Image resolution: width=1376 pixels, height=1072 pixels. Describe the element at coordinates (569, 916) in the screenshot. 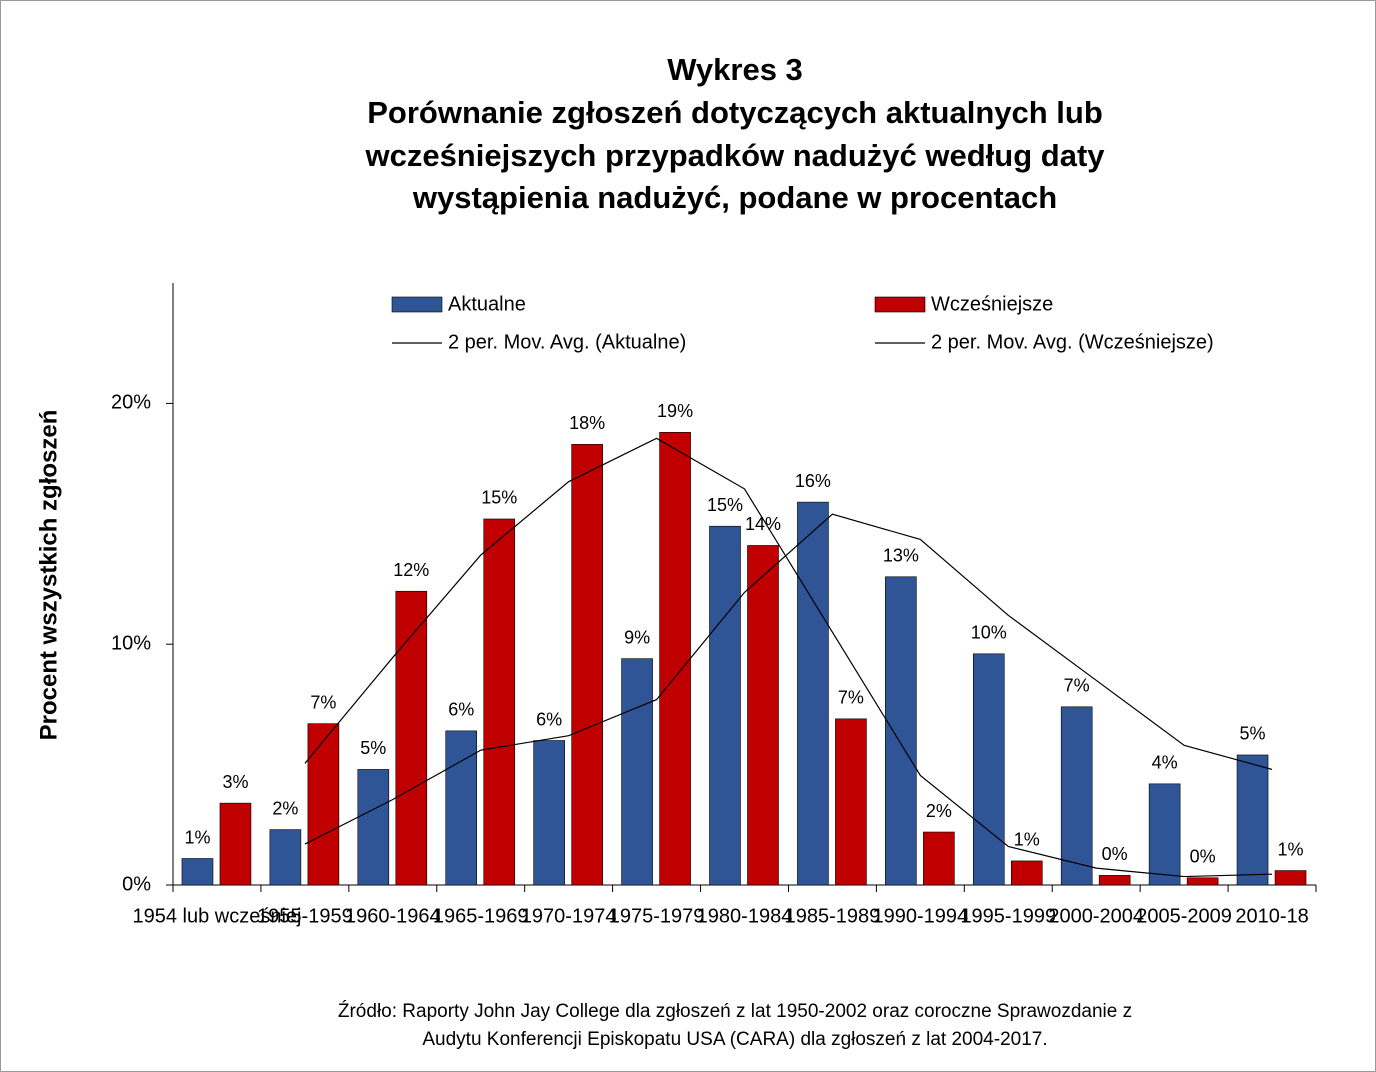

I see `x-tick-label: 1970-1974` at that location.